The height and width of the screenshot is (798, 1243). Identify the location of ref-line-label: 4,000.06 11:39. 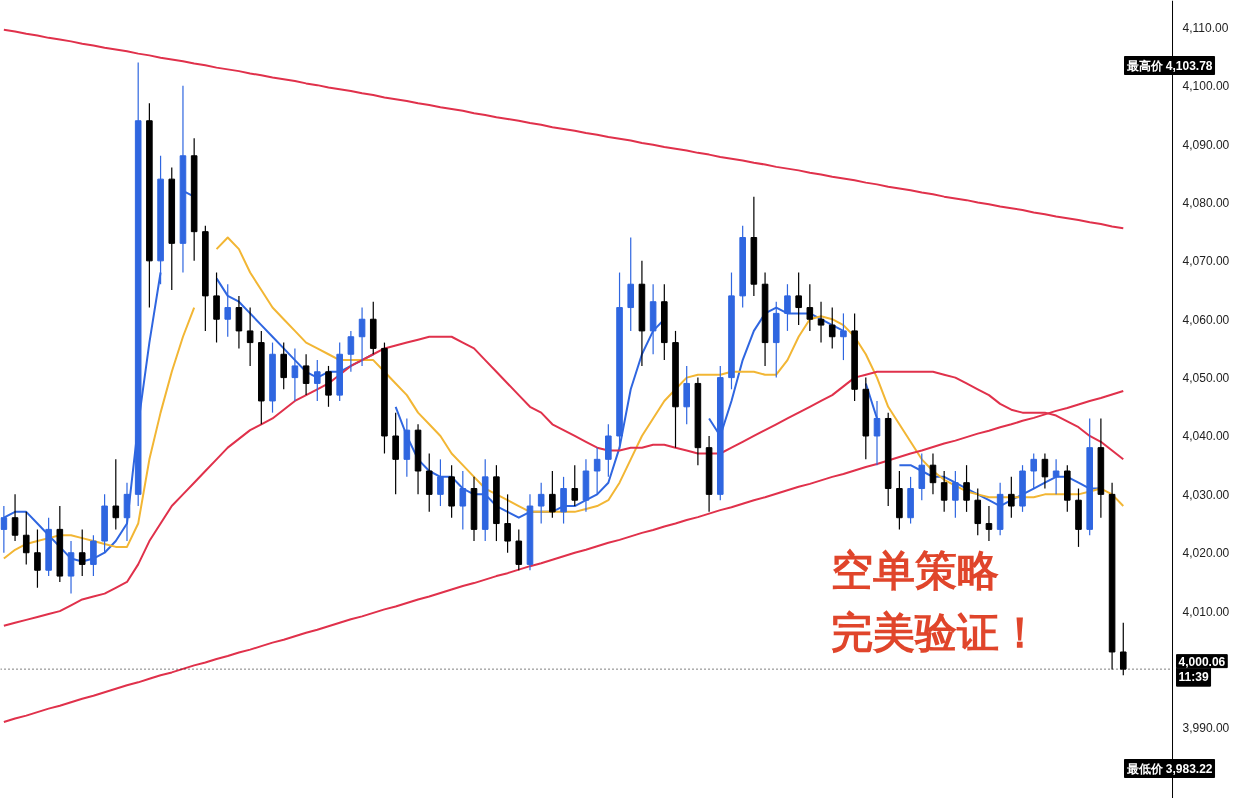
(1202, 669).